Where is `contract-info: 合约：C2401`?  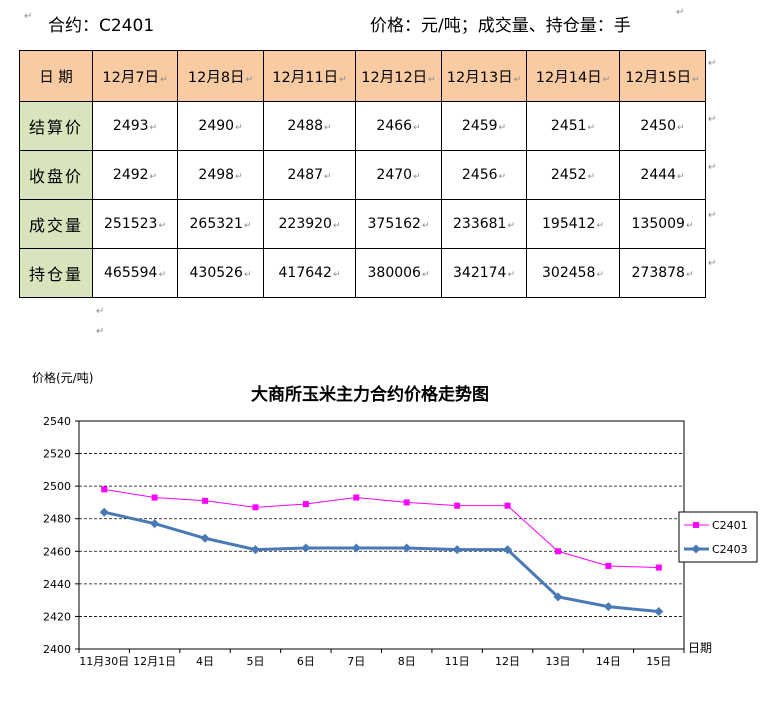 contract-info: 合约：C2401 is located at coordinates (101, 23).